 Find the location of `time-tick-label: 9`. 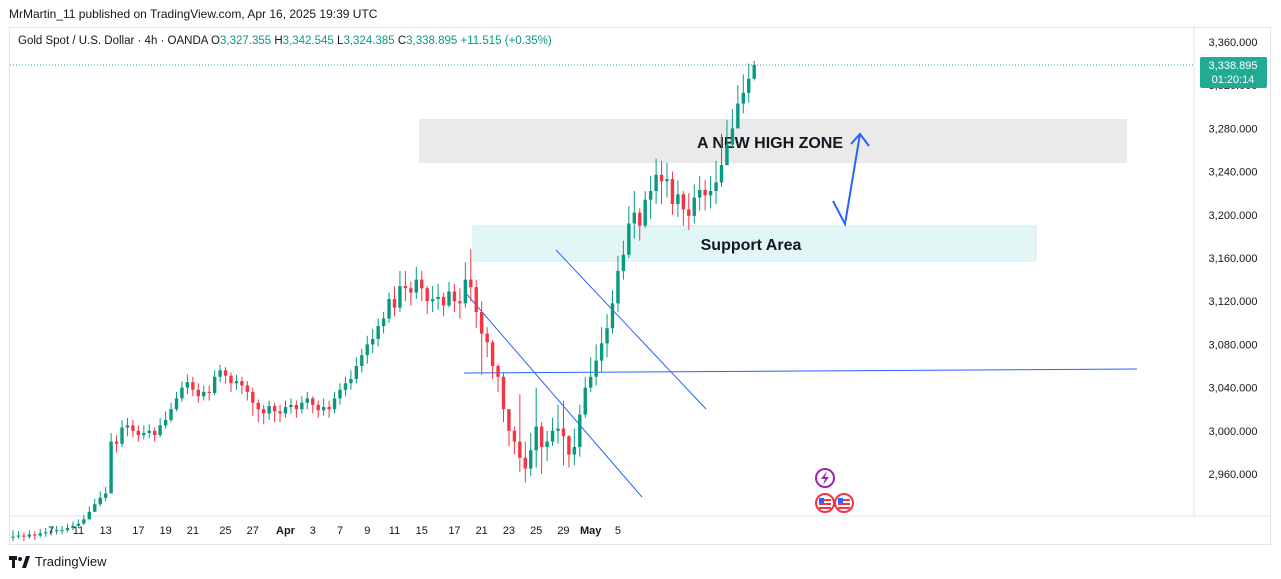

time-tick-label: 9 is located at coordinates (367, 531).